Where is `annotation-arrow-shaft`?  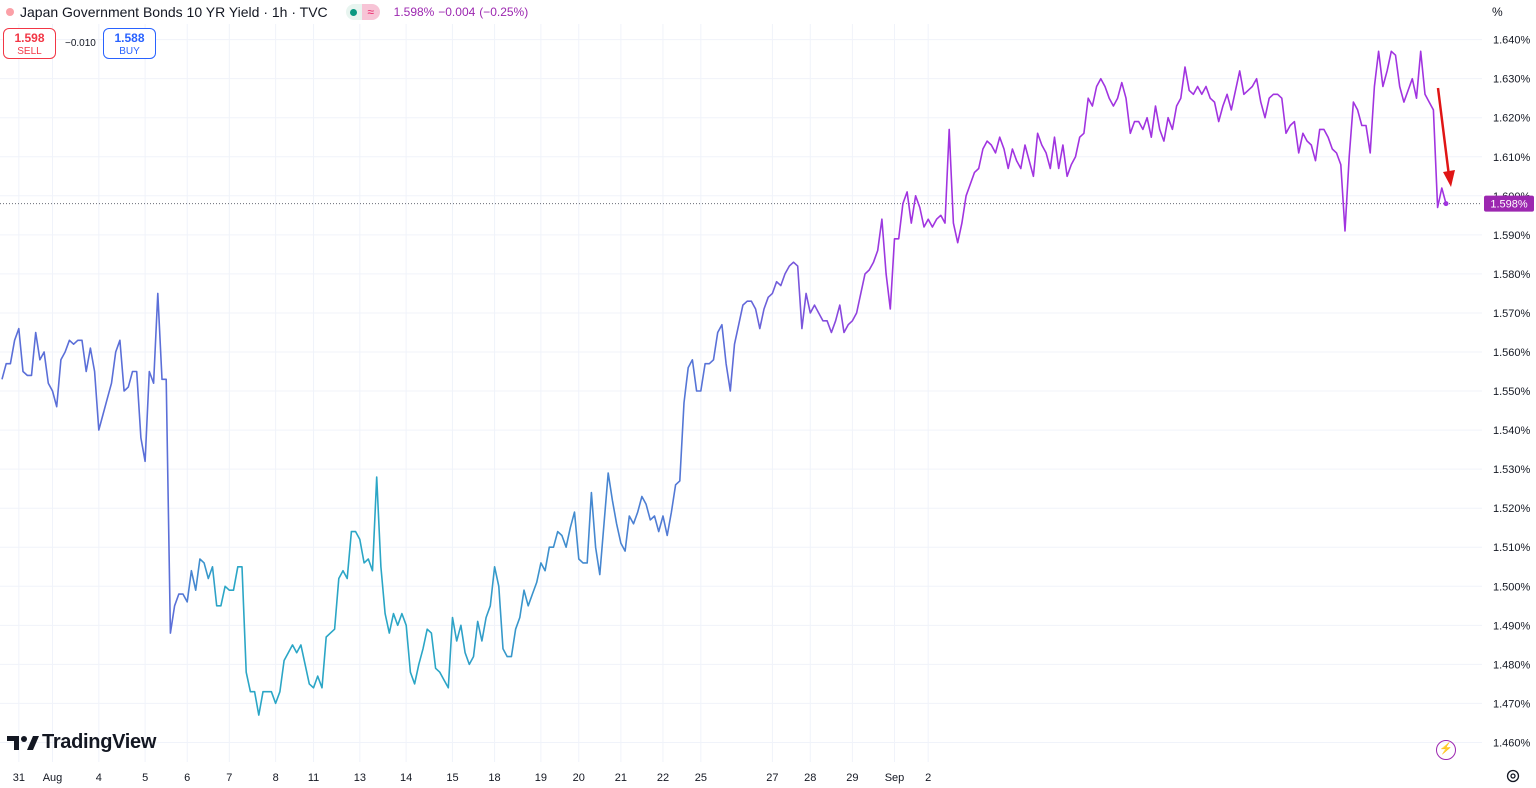 annotation-arrow-shaft is located at coordinates (1443, 132).